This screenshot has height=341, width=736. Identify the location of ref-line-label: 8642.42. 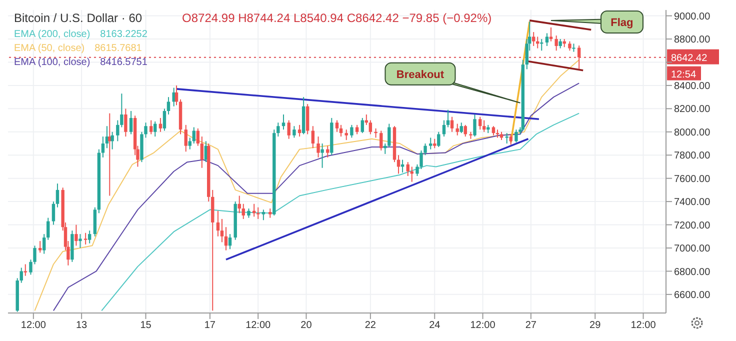
(689, 58).